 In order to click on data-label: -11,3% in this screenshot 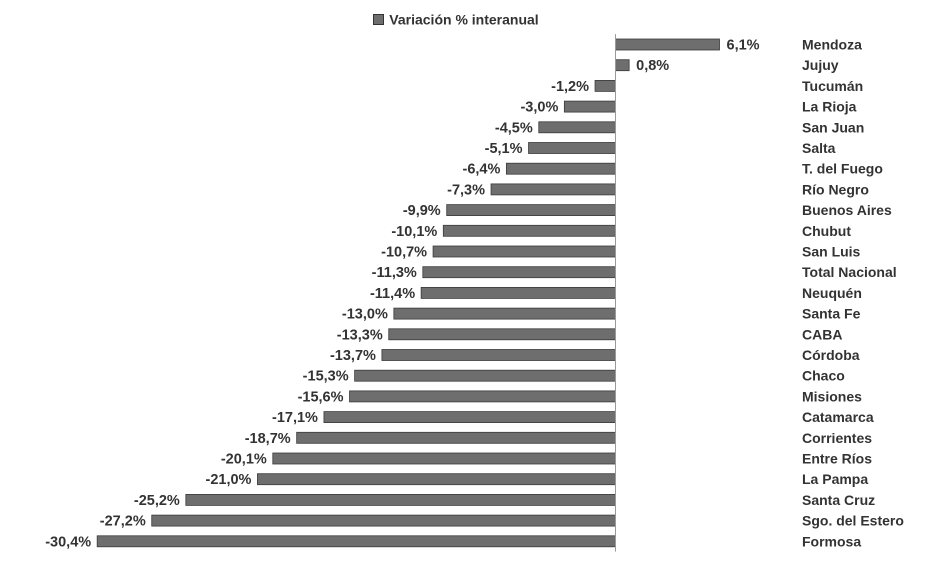, I will do `click(394, 273)`.